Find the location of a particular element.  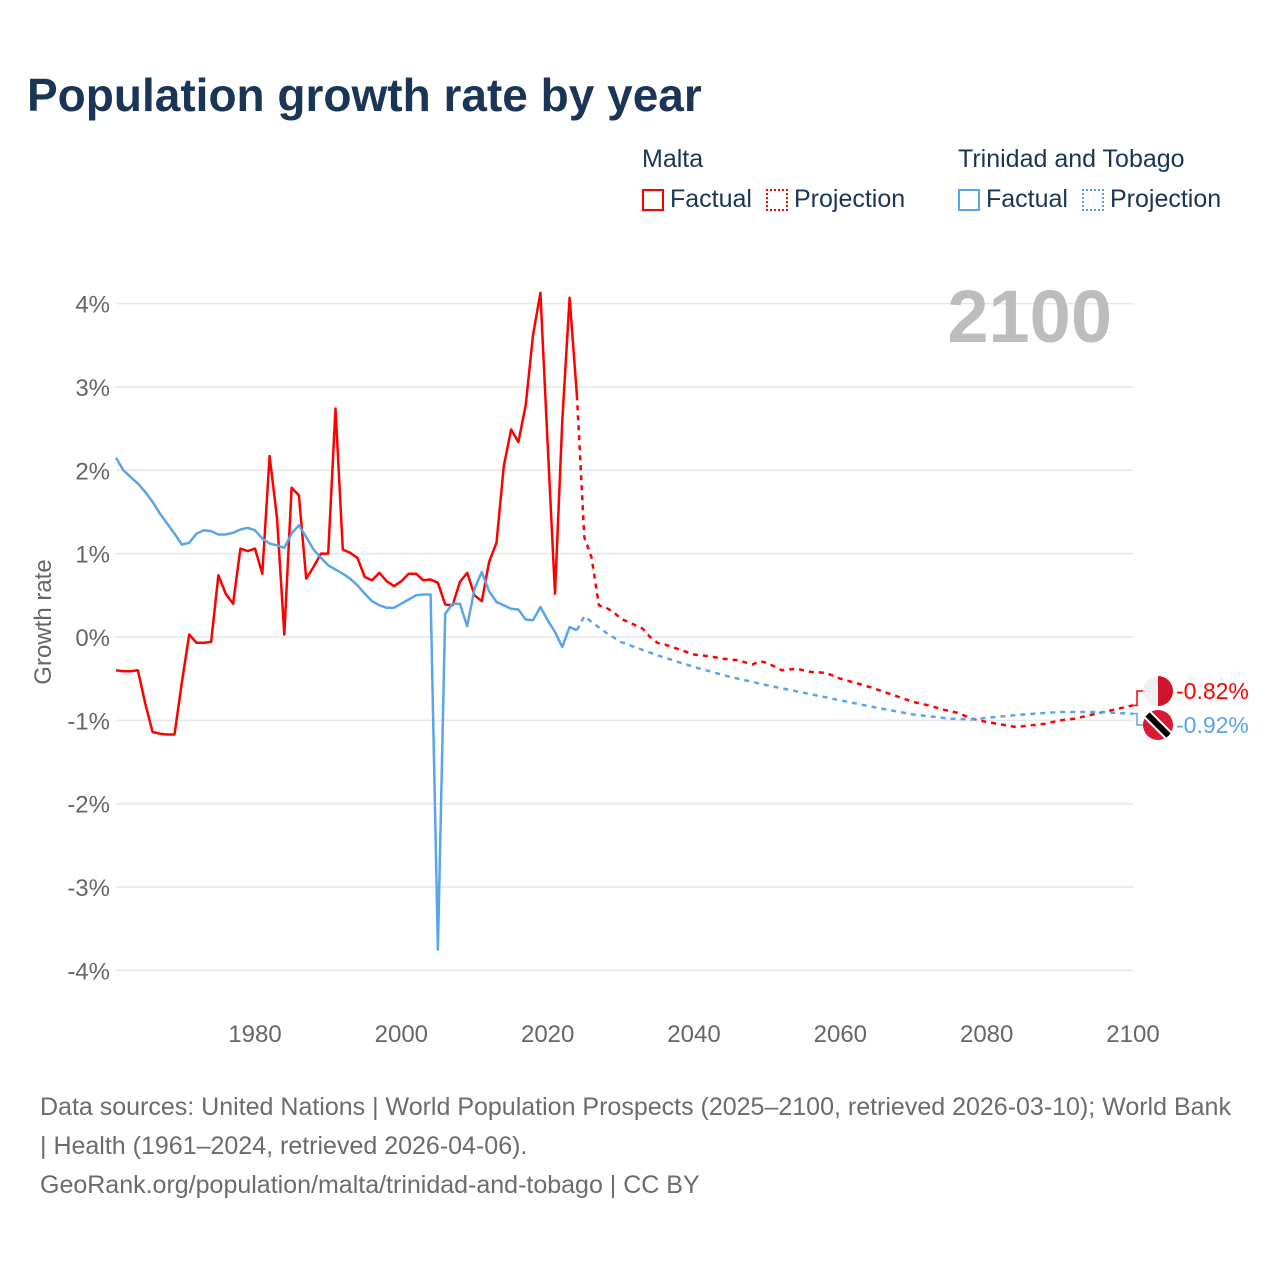

x-tick-label: 2080 is located at coordinates (986, 1034).